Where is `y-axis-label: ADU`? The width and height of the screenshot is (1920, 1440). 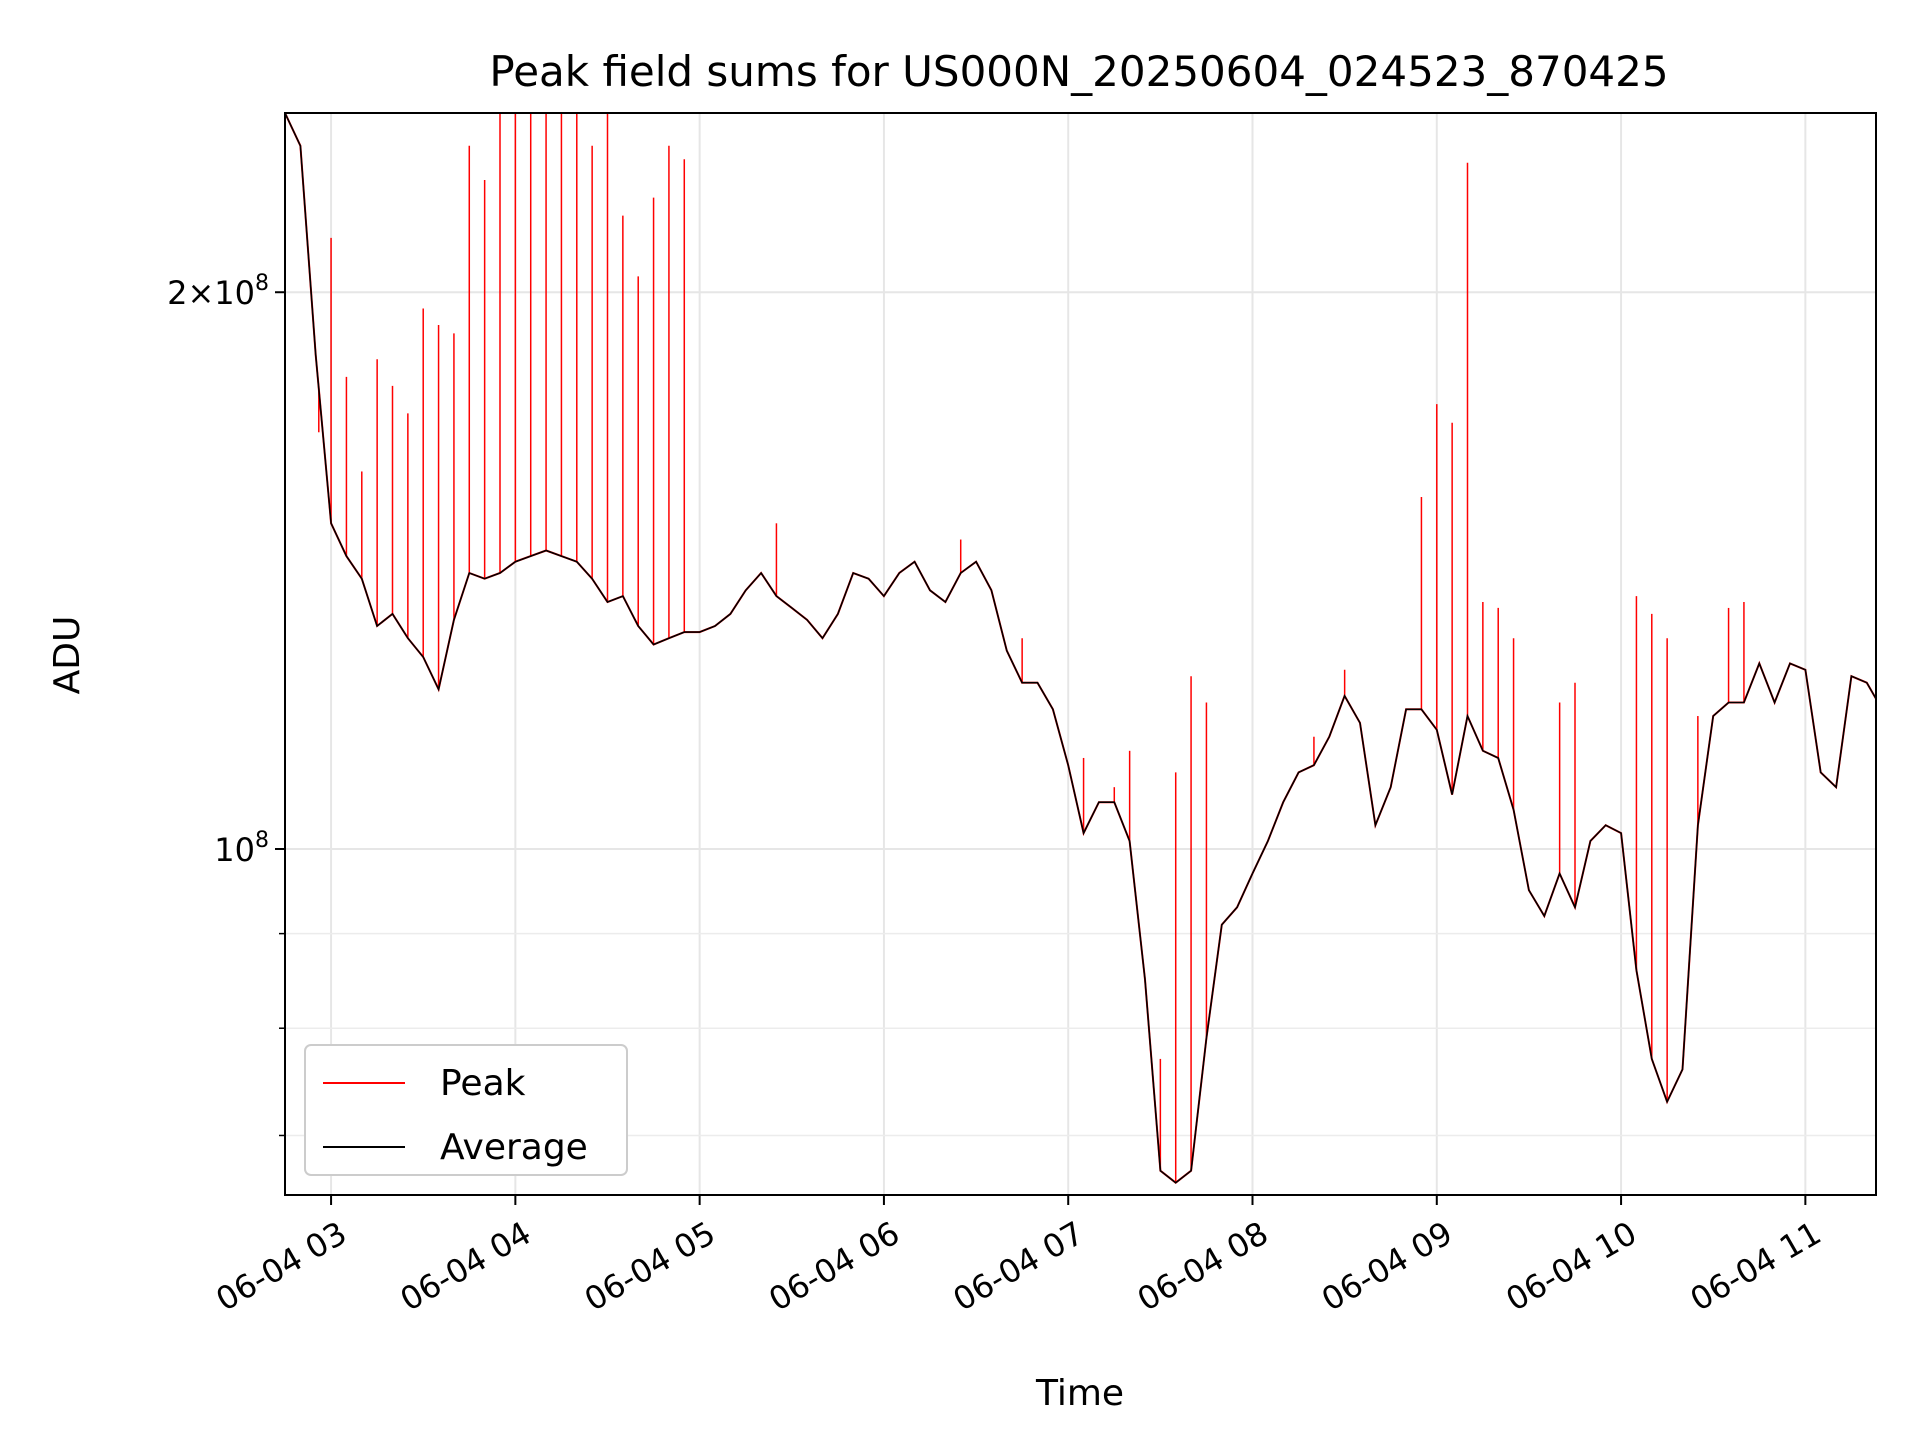
y-axis-label: ADU is located at coordinates (67, 655).